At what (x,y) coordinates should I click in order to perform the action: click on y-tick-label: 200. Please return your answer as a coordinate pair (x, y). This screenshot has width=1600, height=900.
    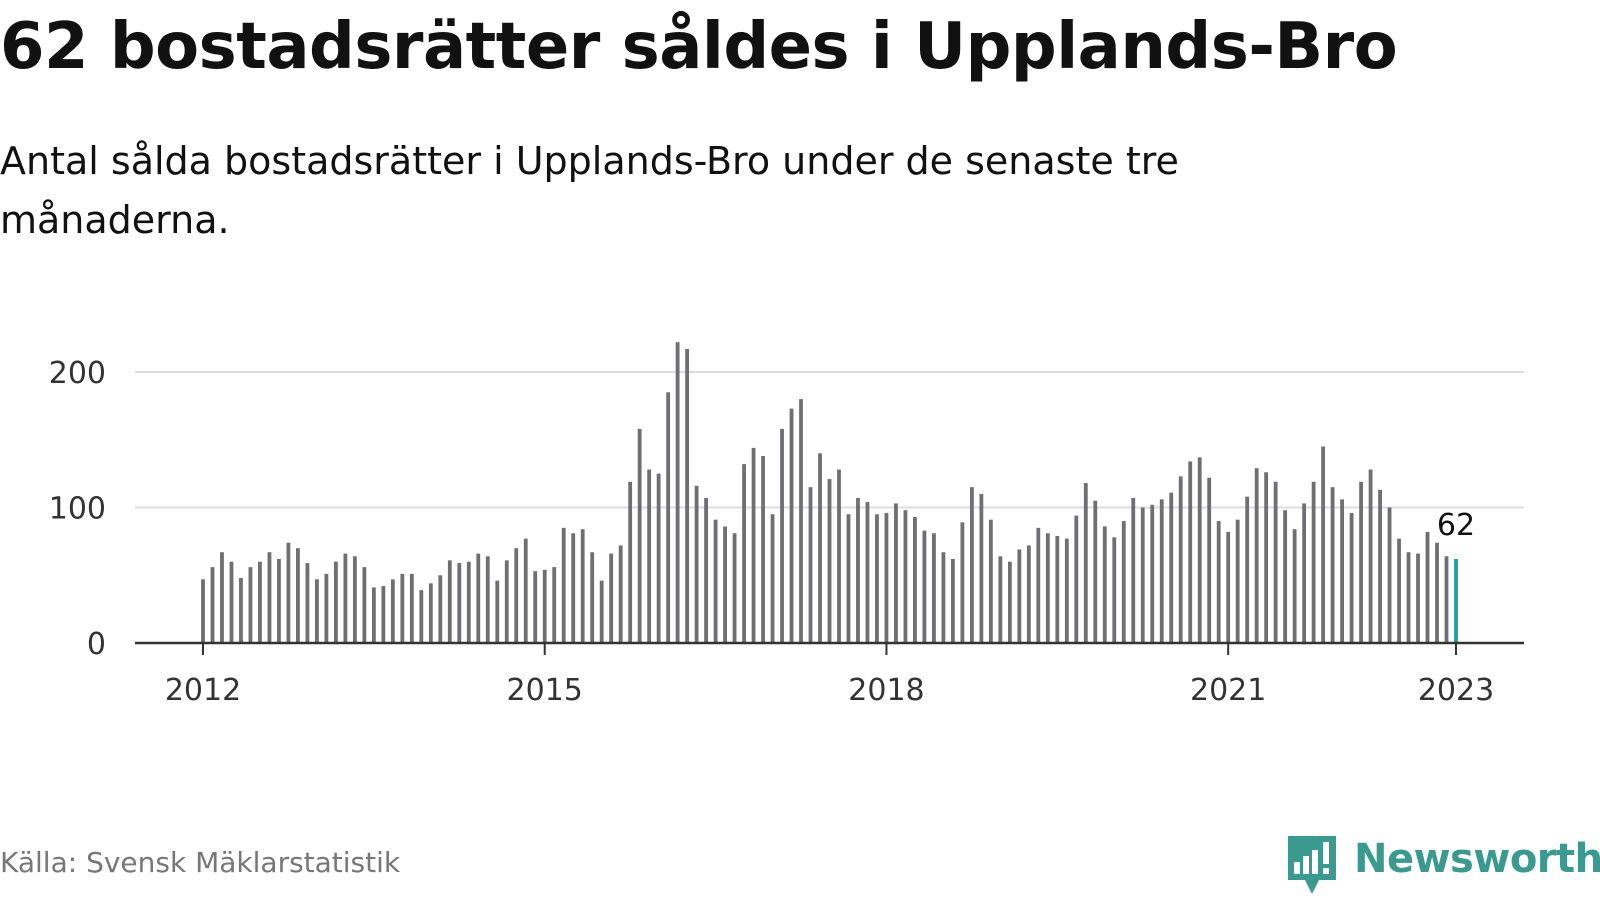
    Looking at the image, I should click on (77, 373).